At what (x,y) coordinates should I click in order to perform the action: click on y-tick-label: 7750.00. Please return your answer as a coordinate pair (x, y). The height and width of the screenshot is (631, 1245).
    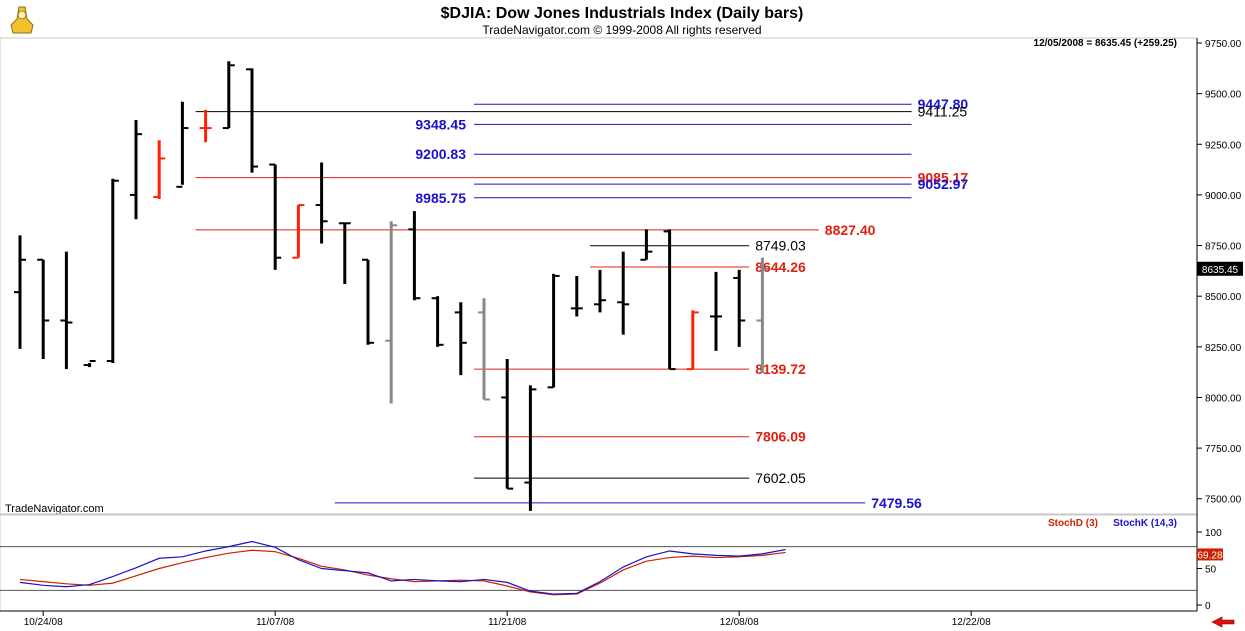
    Looking at the image, I should click on (1223, 449).